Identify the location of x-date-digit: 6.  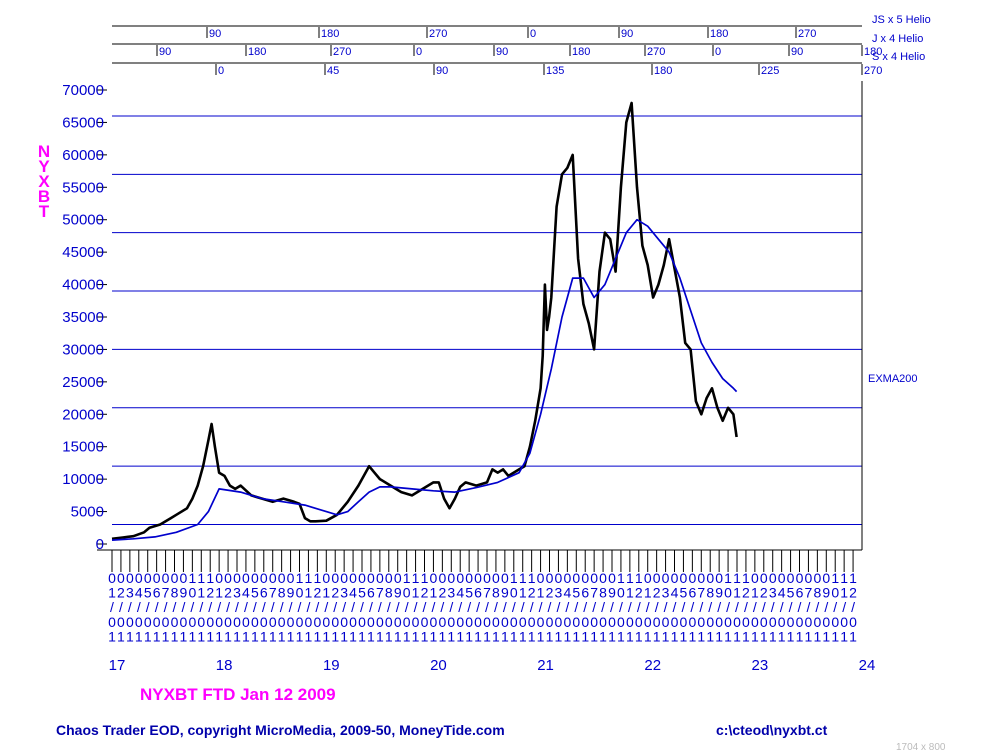
(800, 593).